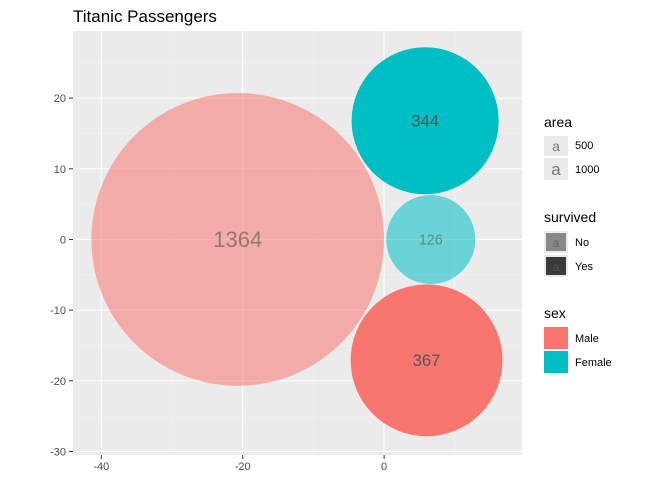 The height and width of the screenshot is (480, 672). Describe the element at coordinates (555, 313) in the screenshot. I see `legend-sex-title: sex` at that location.